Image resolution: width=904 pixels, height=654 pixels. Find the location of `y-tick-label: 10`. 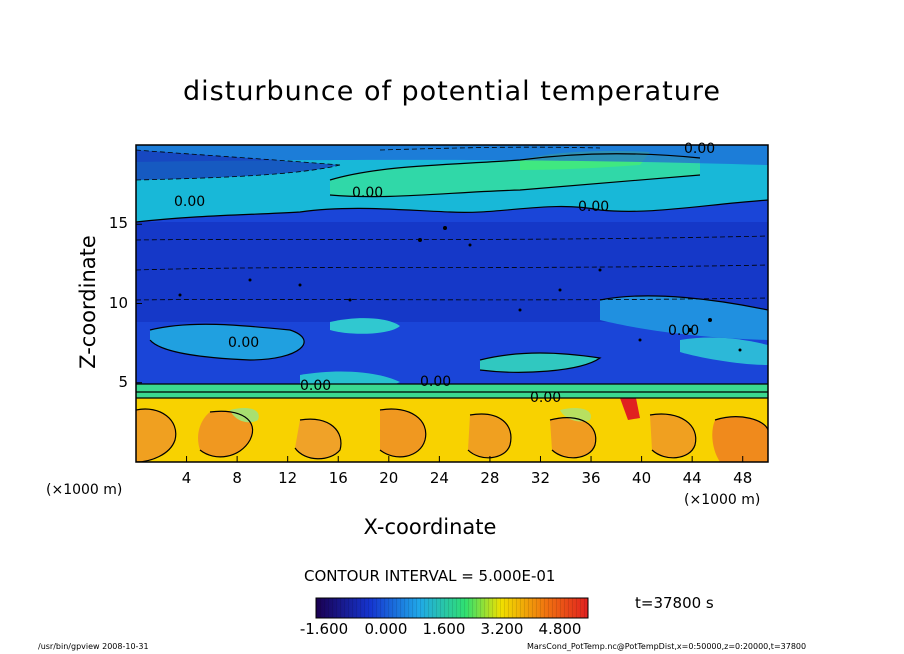

y-tick-label: 10 is located at coordinates (118, 302).